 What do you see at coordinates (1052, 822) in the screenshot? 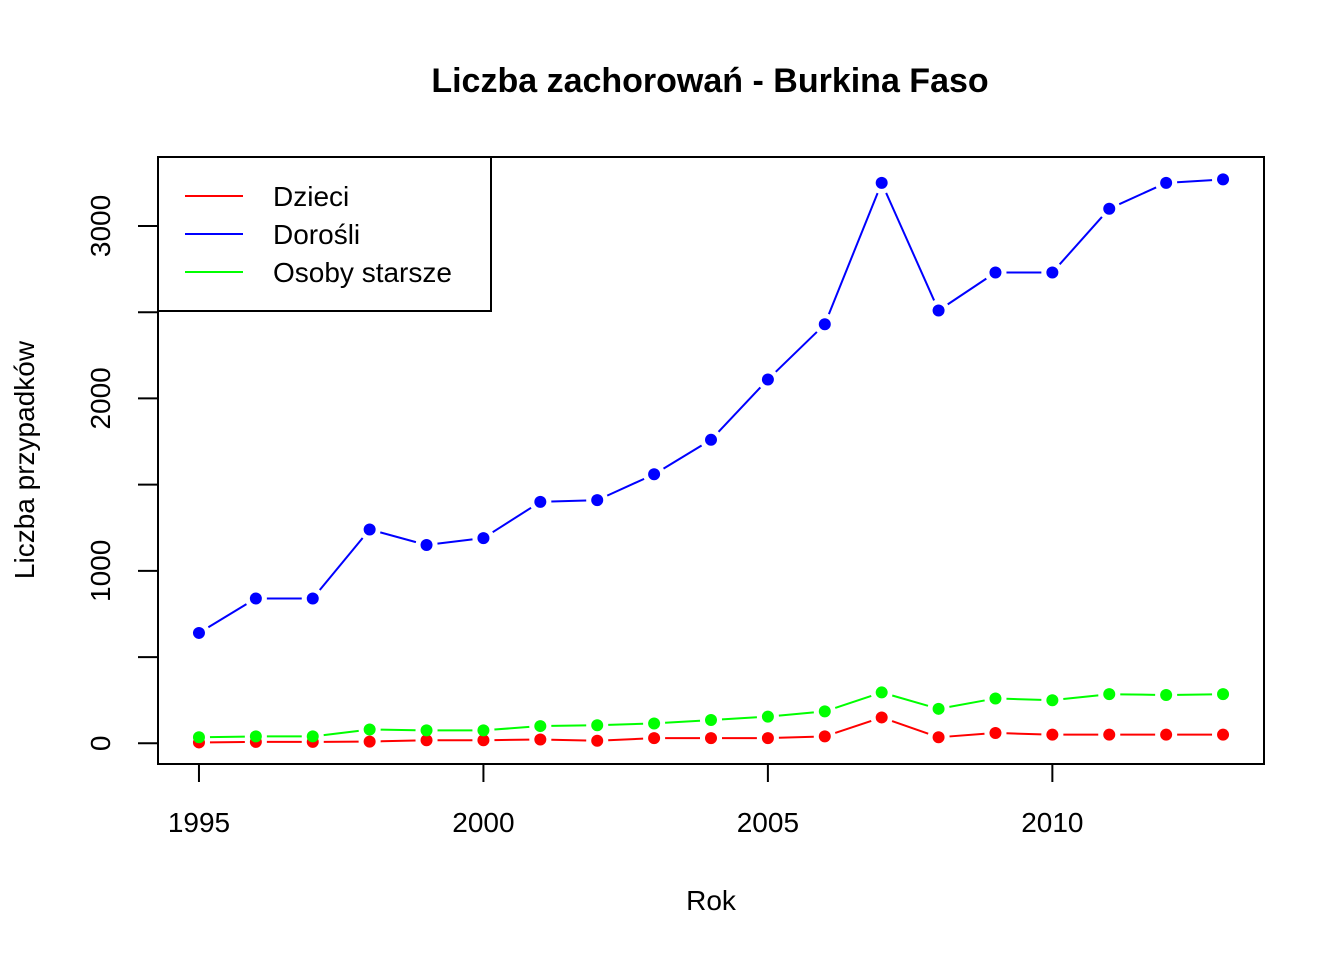
I see `x-tick-label: 2010` at bounding box center [1052, 822].